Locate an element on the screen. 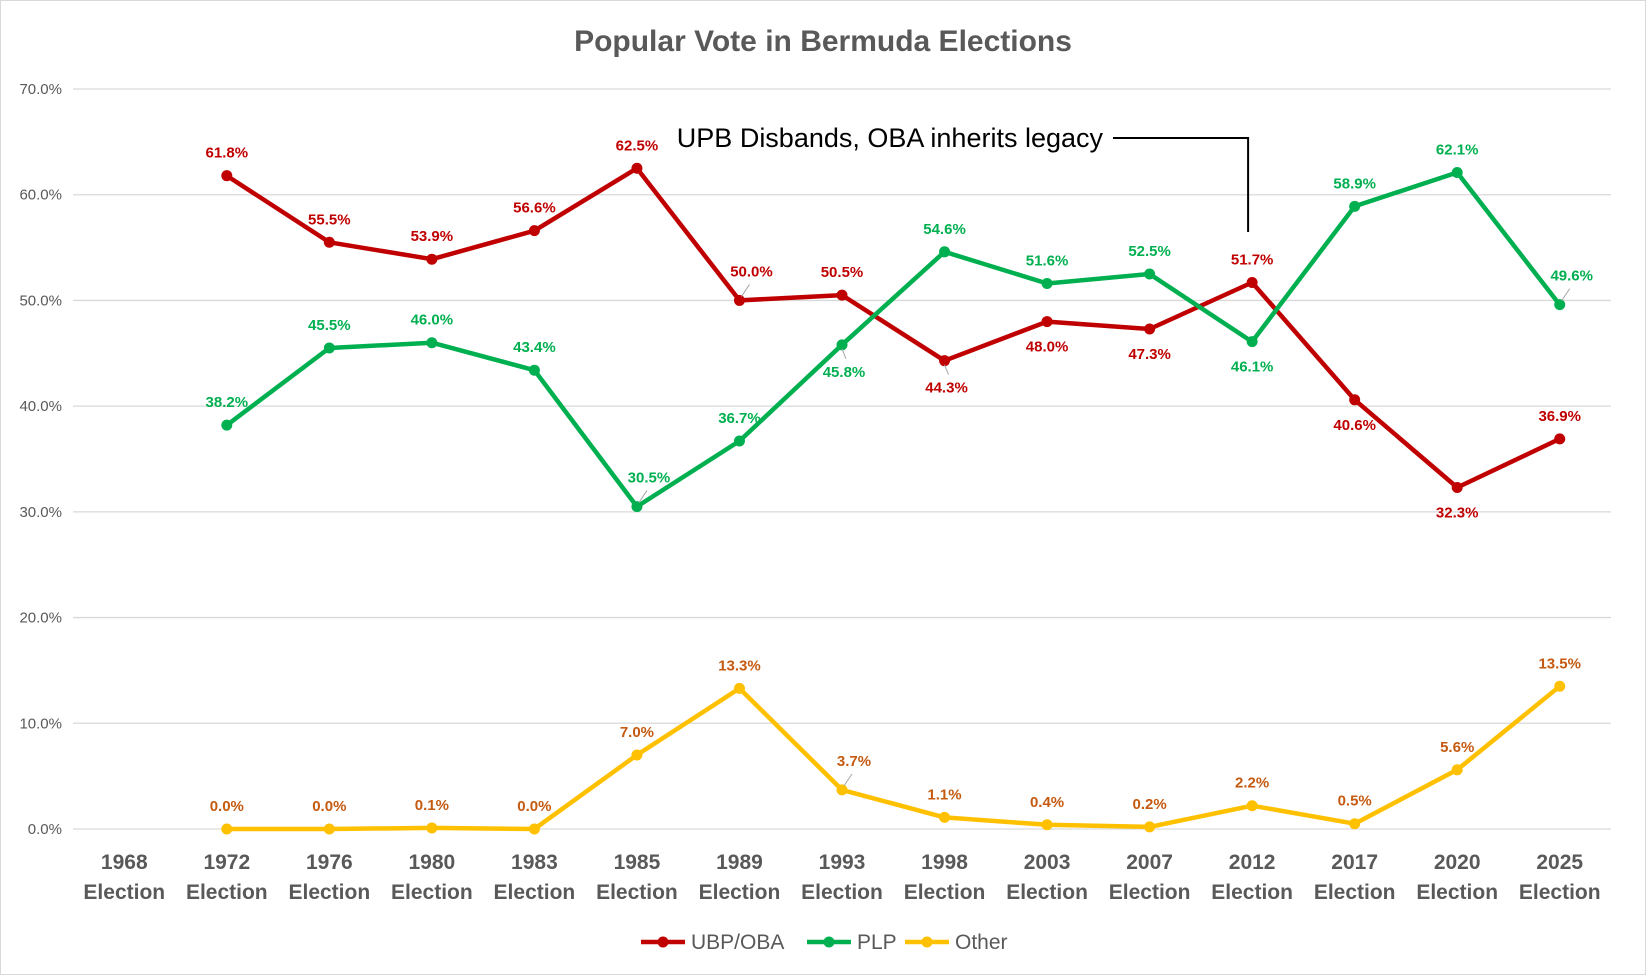 The height and width of the screenshot is (975, 1646). y-tick-label: 0.0% is located at coordinates (45, 829).